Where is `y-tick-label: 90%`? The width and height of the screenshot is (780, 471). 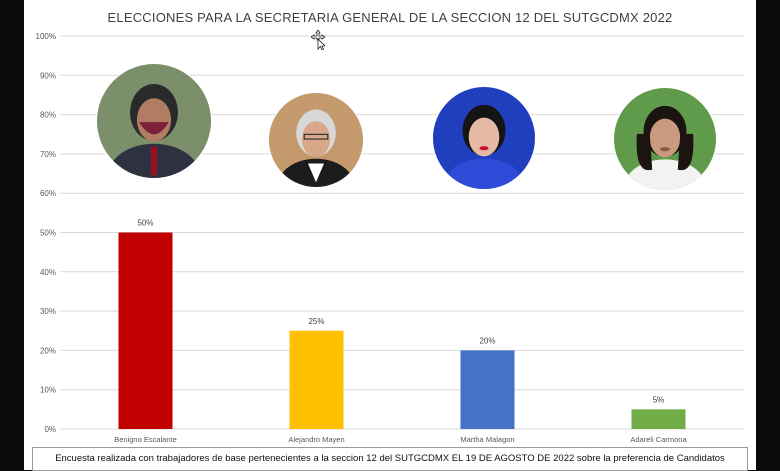
y-tick-label: 90% is located at coordinates (48, 75).